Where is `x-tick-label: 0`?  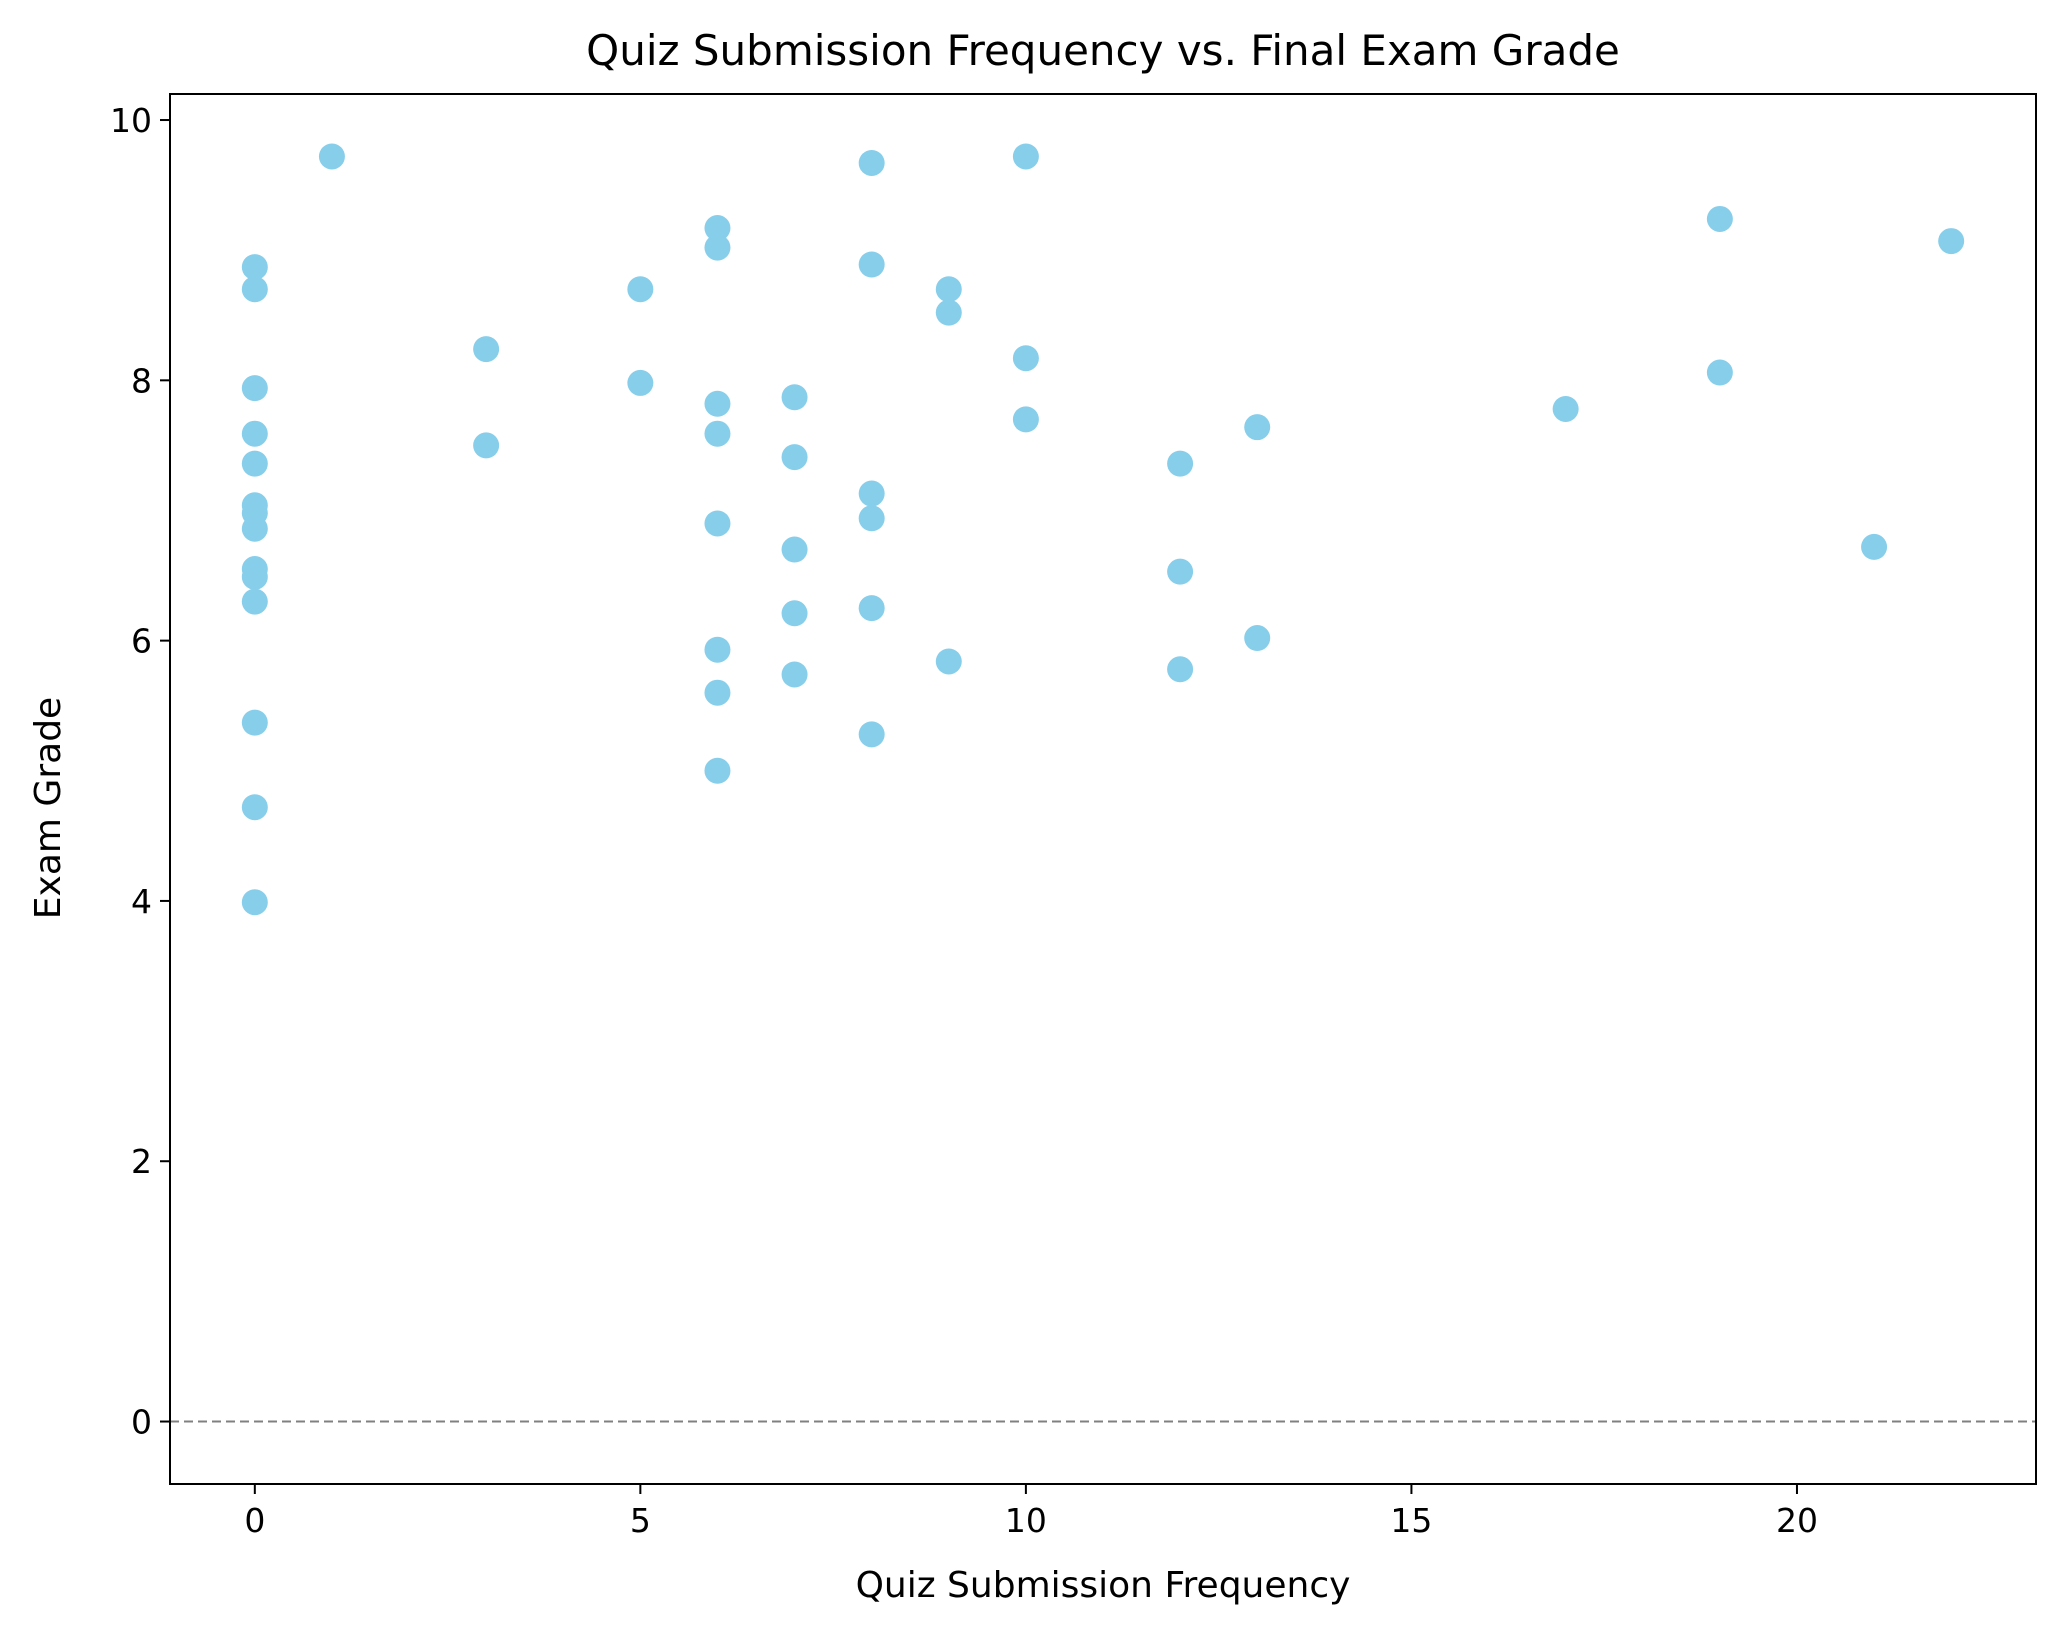
x-tick-label: 0 is located at coordinates (254, 1520).